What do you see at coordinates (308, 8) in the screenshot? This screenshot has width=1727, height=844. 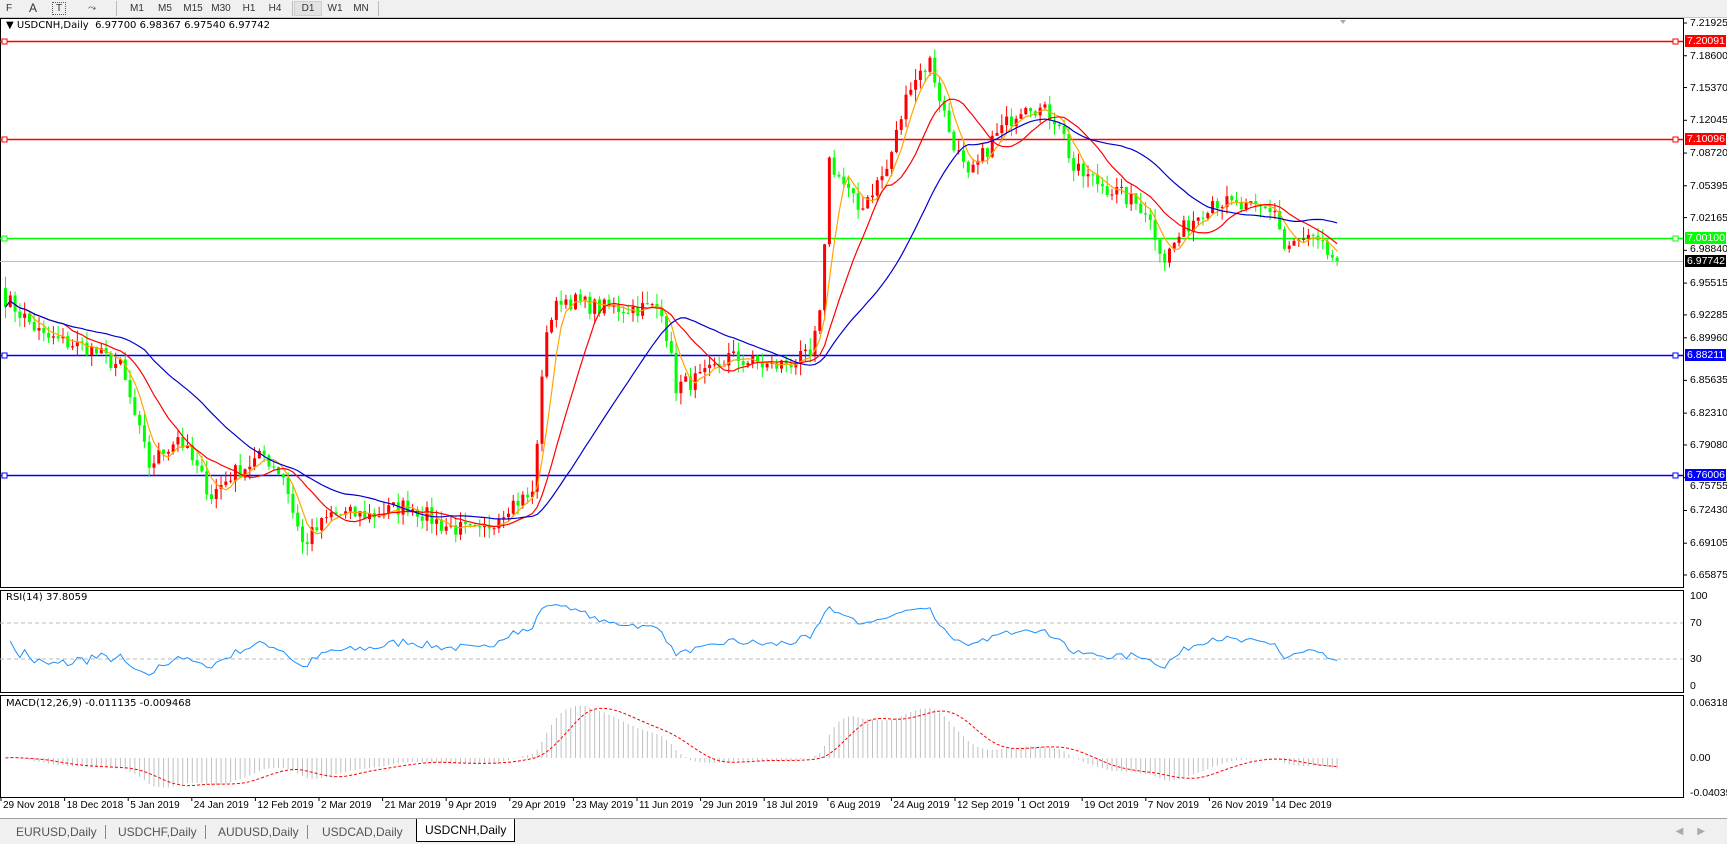 I see `timeframe-d1: D1` at bounding box center [308, 8].